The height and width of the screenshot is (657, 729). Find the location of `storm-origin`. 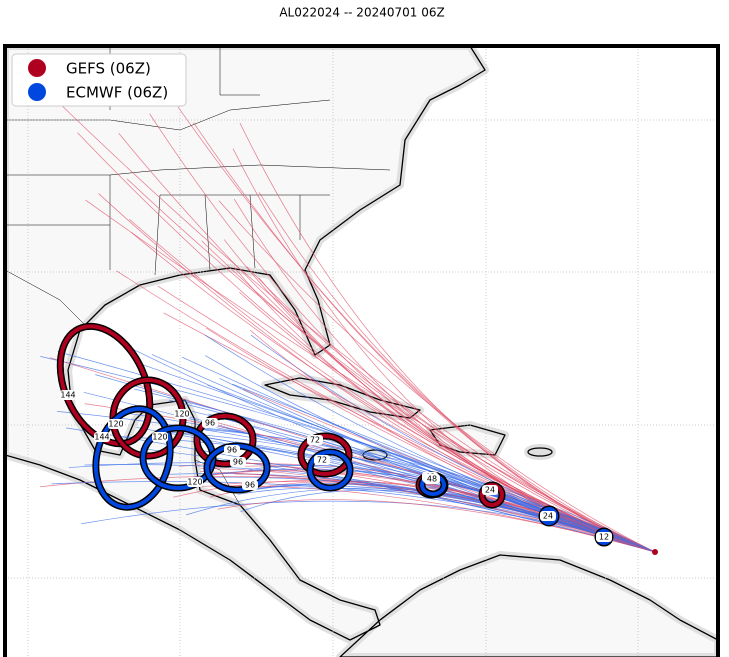

storm-origin is located at coordinates (655, 552).